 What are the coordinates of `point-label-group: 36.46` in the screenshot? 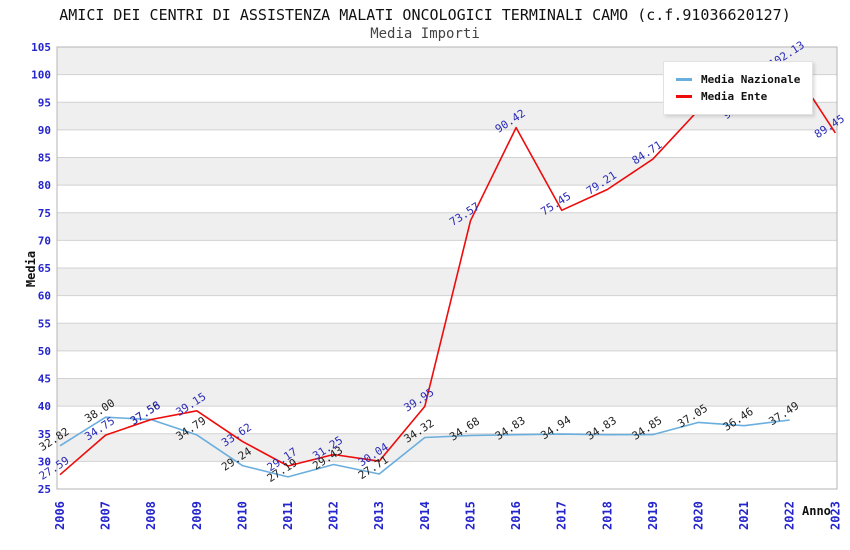 It's located at (738, 419).